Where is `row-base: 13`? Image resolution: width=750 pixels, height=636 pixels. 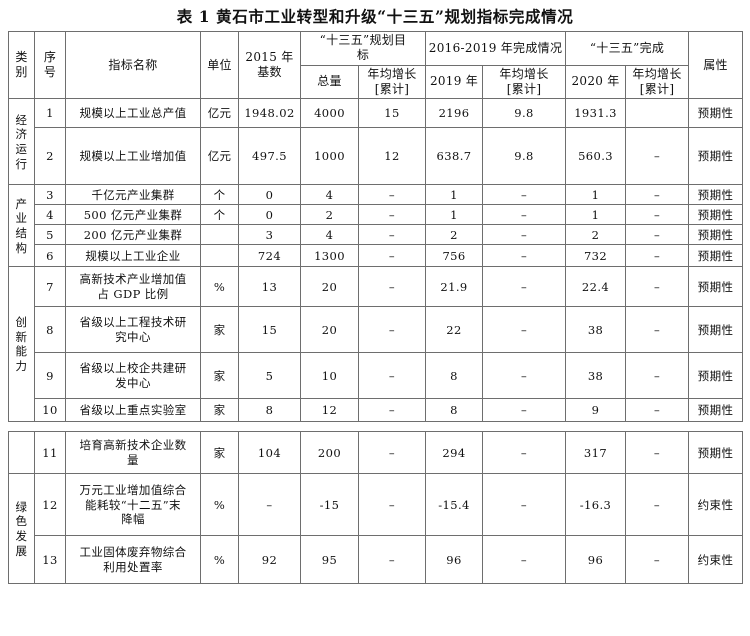
row-base: 13 is located at coordinates (269, 287).